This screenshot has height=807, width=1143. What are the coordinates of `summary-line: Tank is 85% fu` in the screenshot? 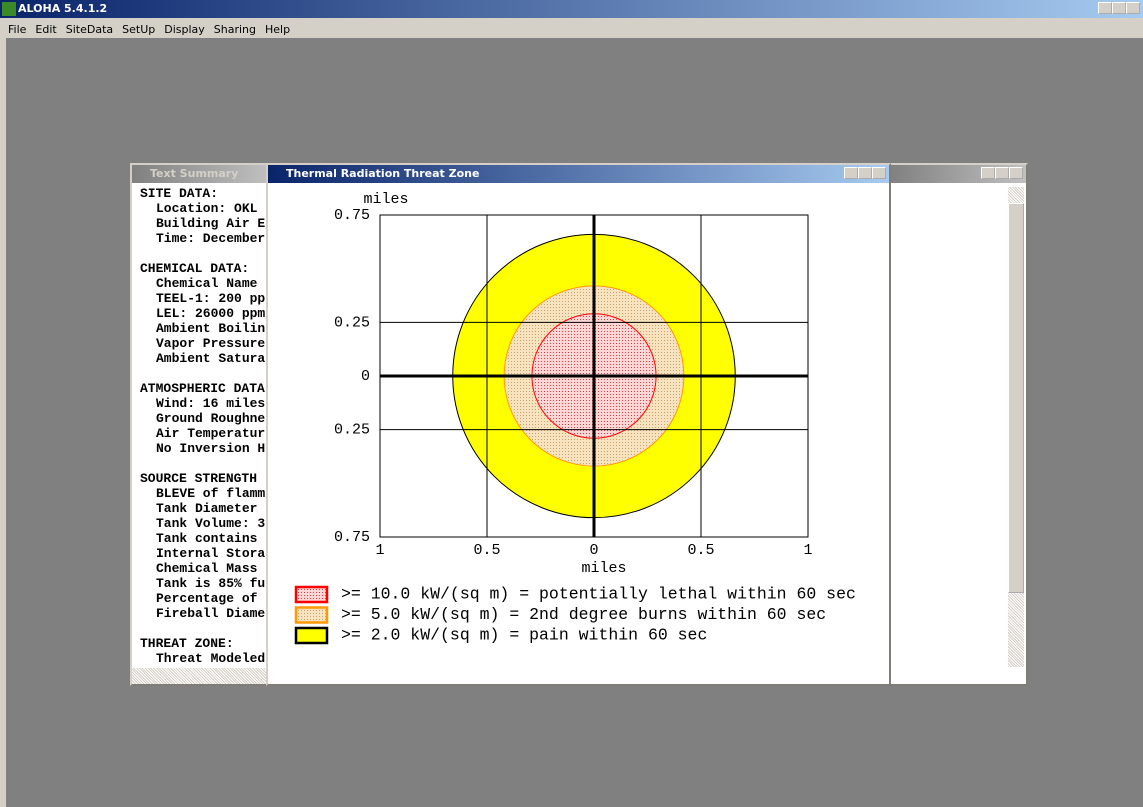 It's located at (211, 583).